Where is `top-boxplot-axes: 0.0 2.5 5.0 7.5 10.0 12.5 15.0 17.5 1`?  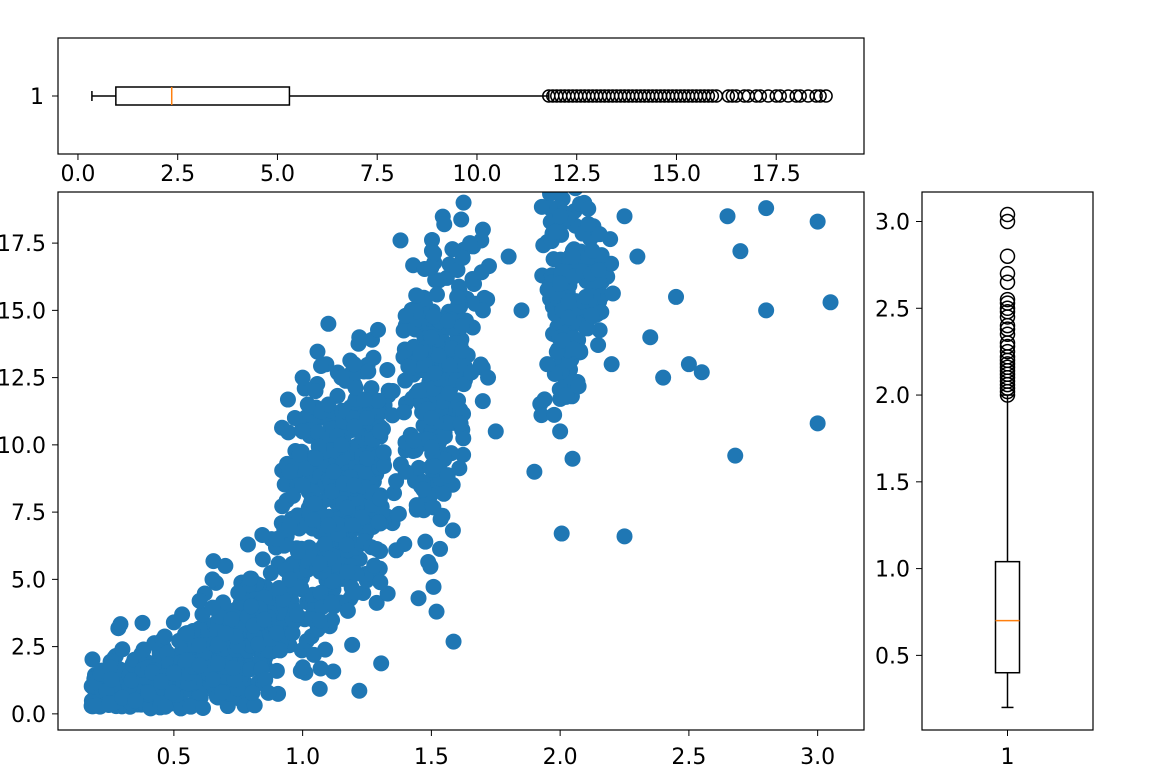
top-boxplot-axes: 0.0 2.5 5.0 7.5 10.0 12.5 15.0 17.5 1 is located at coordinates (447, 112).